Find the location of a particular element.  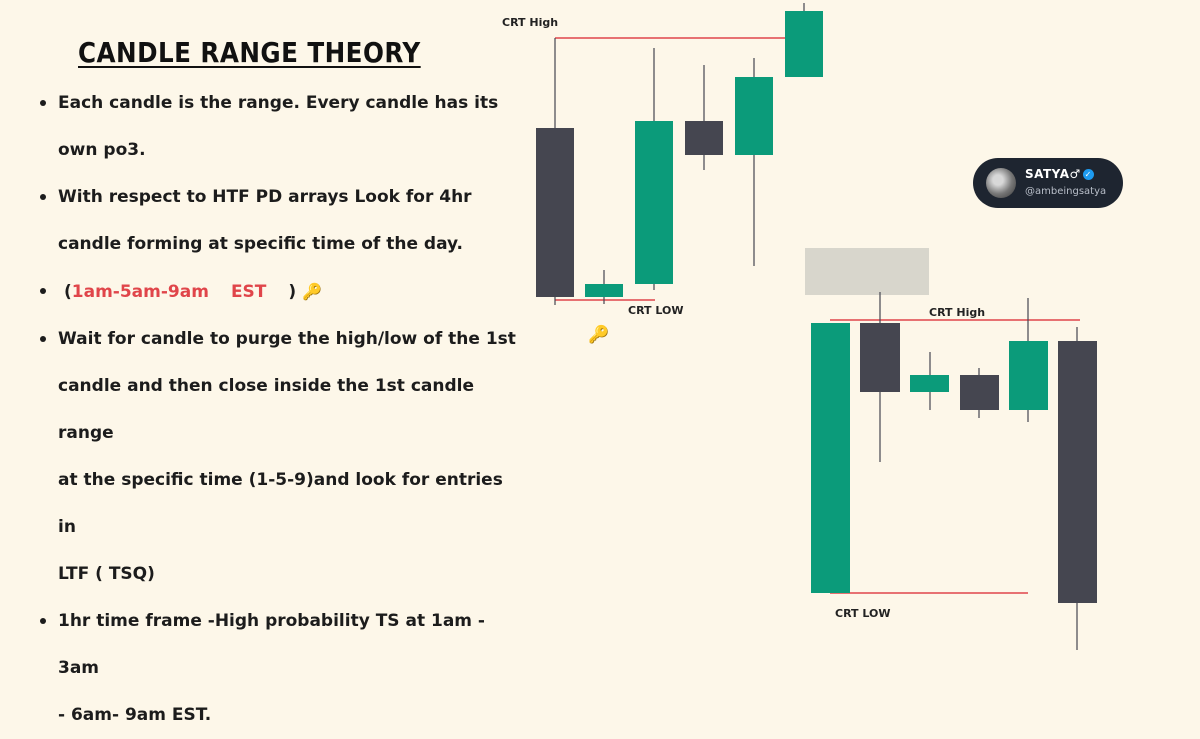

page-title: CANDLE RANGE THEORY is located at coordinates (249, 52).